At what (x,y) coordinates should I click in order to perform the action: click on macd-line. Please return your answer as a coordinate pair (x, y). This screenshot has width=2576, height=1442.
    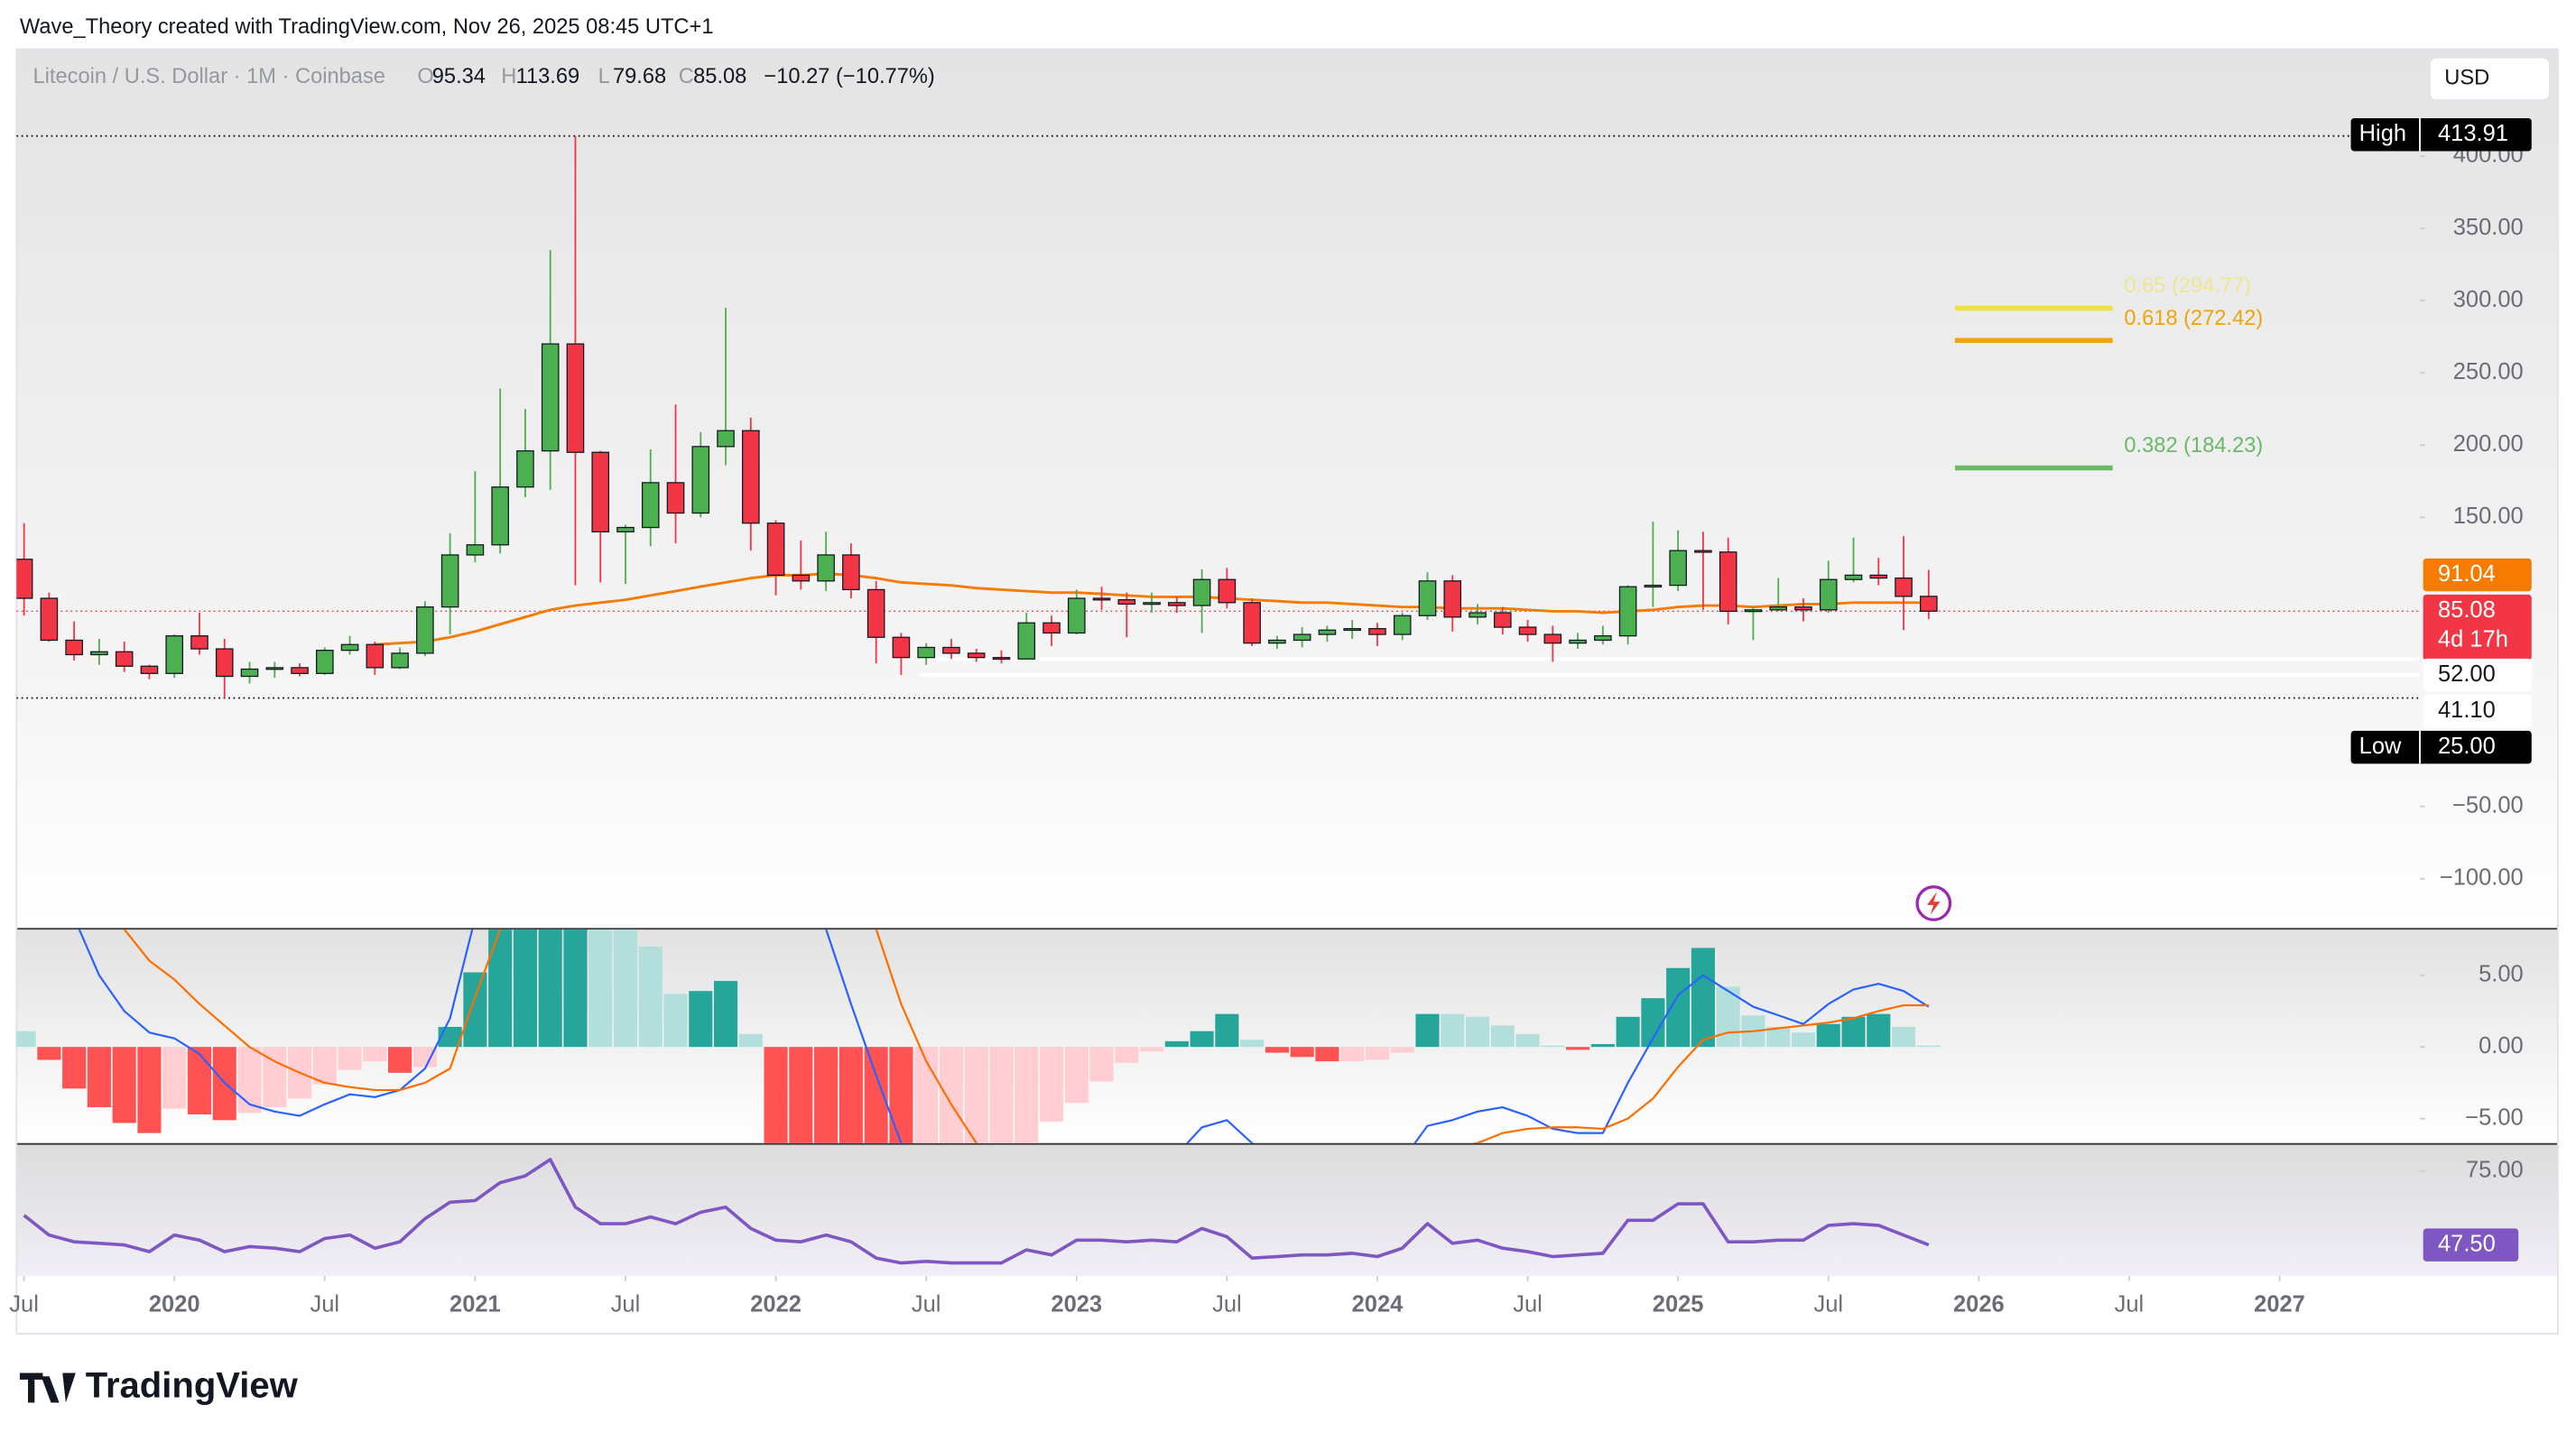
    Looking at the image, I should click on (1004, 1036).